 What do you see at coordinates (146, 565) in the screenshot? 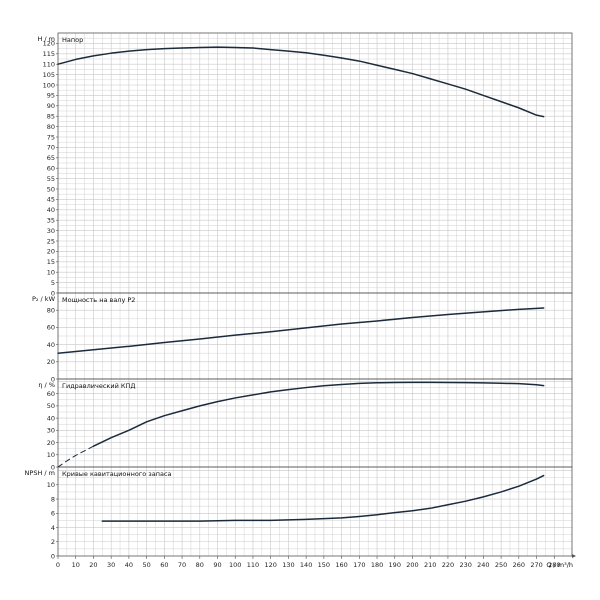
I see `x-tick-label: 50` at bounding box center [146, 565].